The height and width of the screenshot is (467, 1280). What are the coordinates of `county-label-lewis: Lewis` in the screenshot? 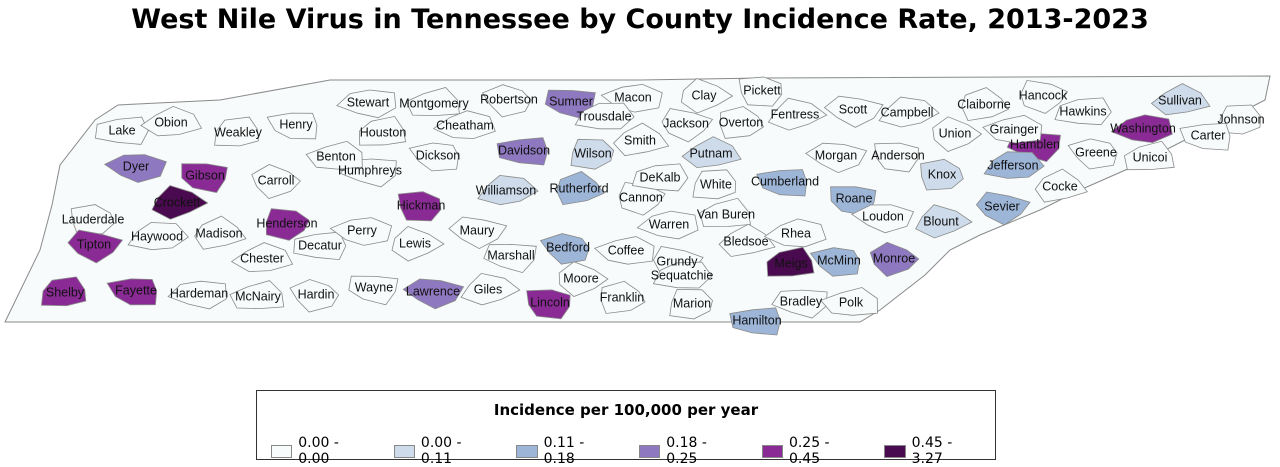 It's located at (415, 243).